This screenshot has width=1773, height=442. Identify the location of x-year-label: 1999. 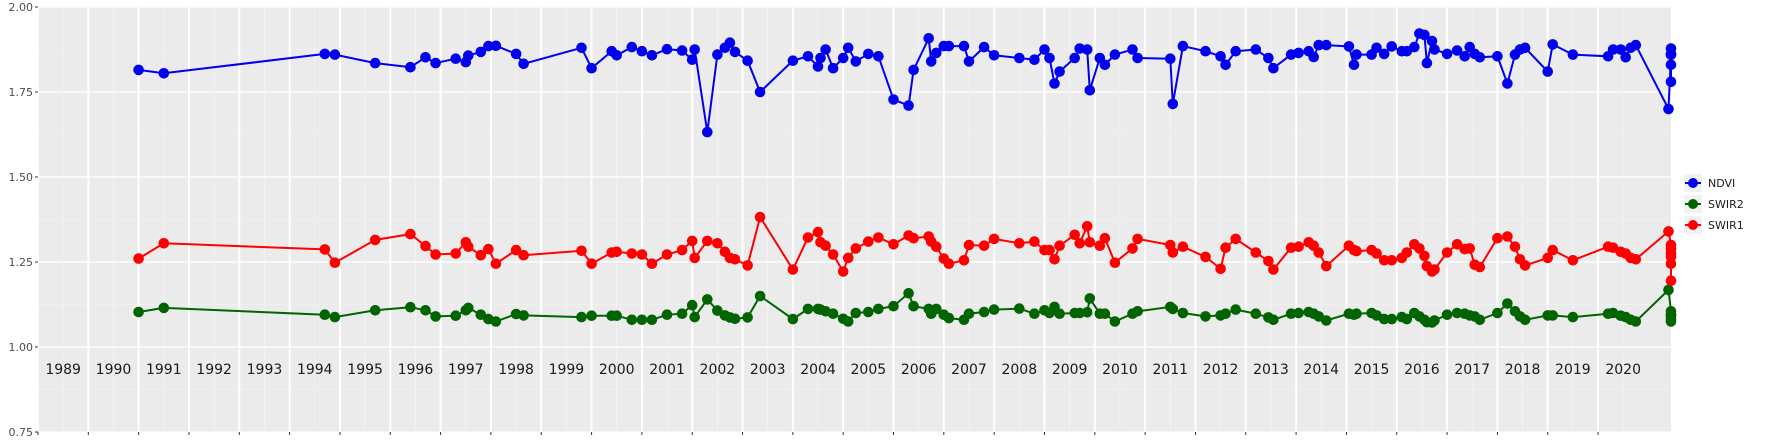
(567, 370).